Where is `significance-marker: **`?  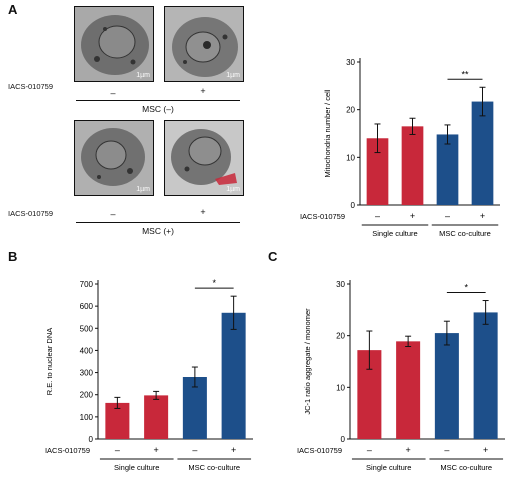 significance-marker: ** is located at coordinates (465, 74).